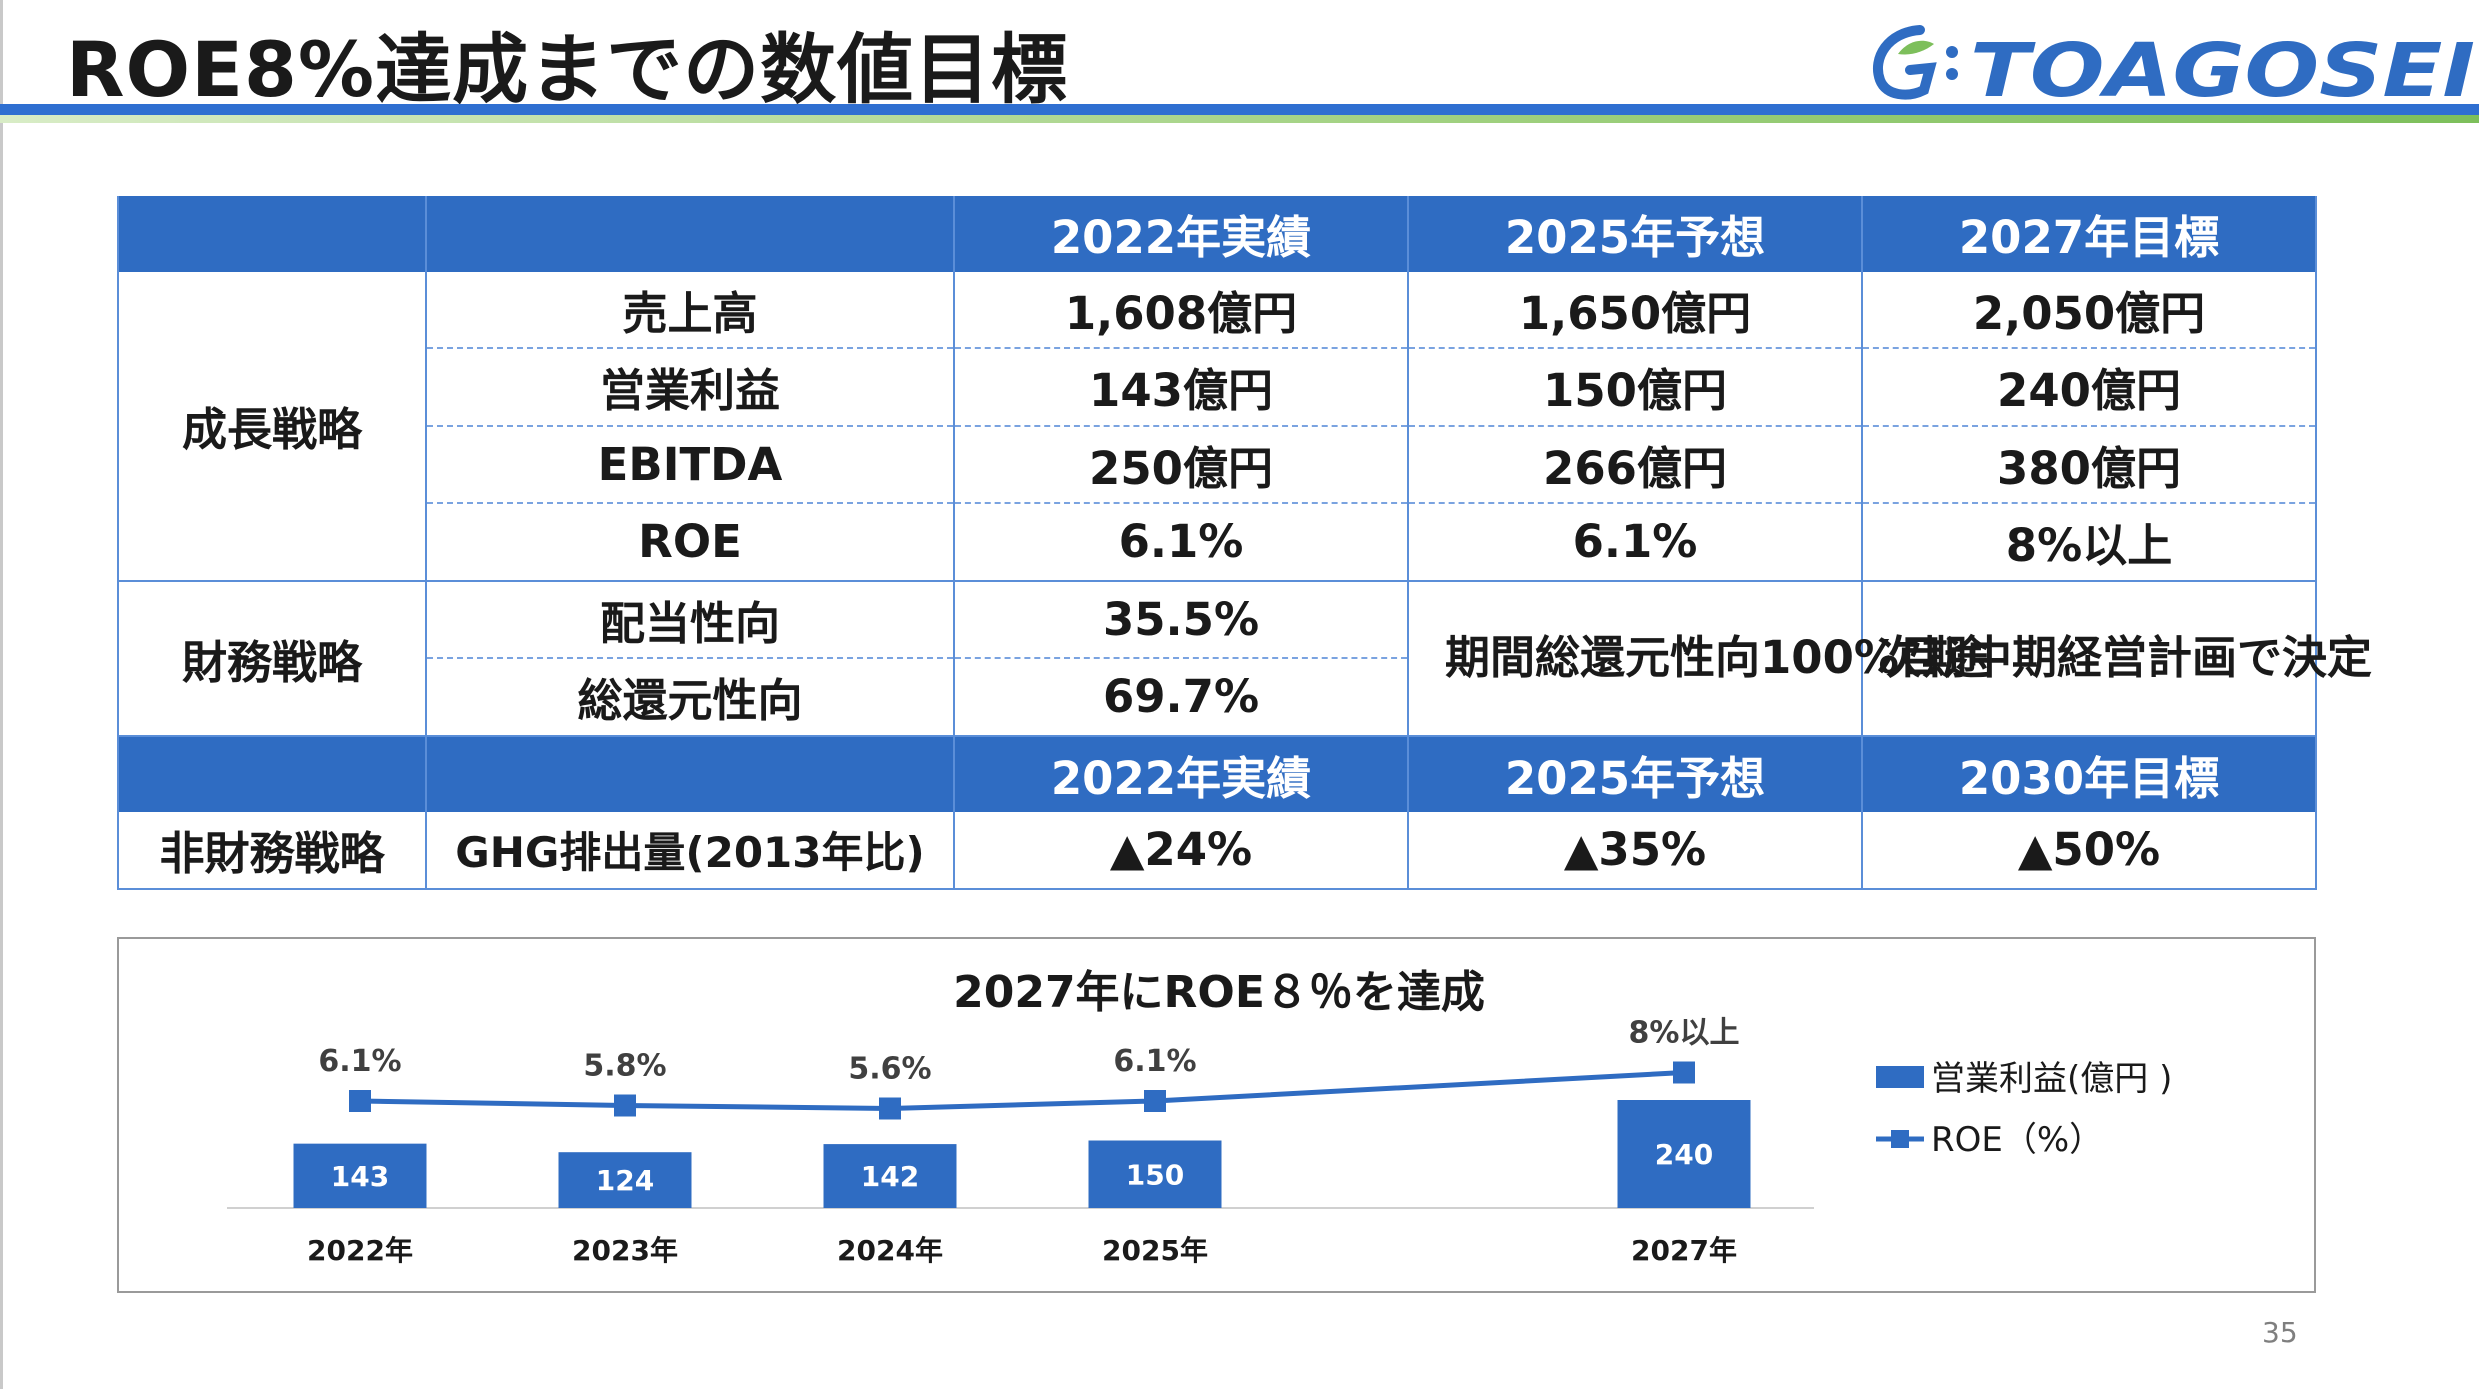  I want to click on table-cell: 250億円, so click(1181, 464).